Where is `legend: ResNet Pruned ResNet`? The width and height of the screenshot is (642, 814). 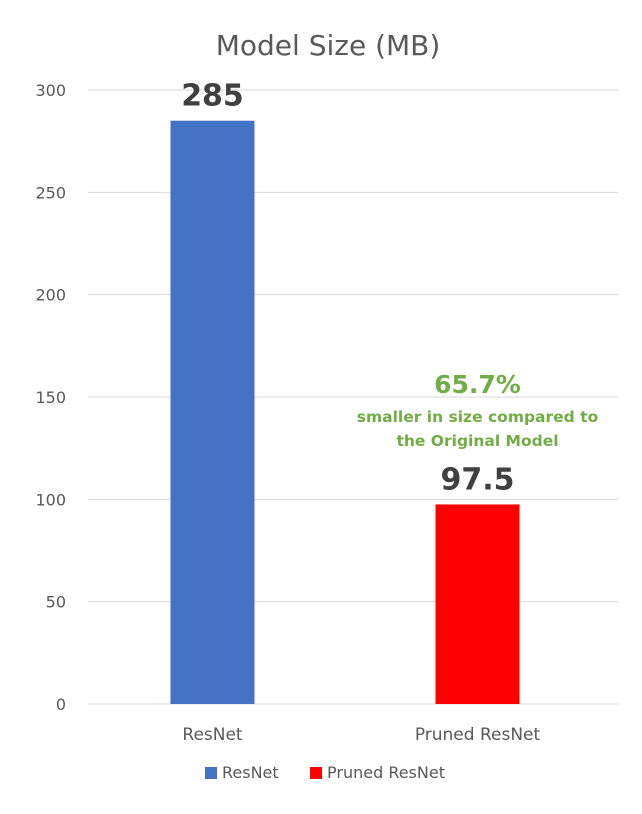
legend: ResNet Pruned ResNet is located at coordinates (325, 772).